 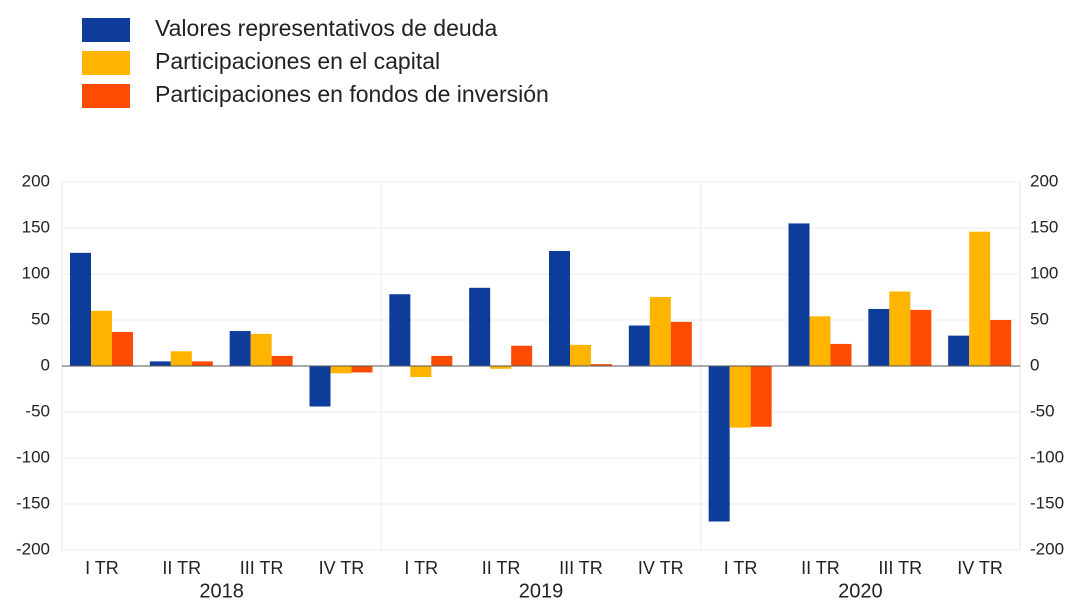 What do you see at coordinates (326, 28) in the screenshot?
I see `legend-label: Valores representativos de deuda` at bounding box center [326, 28].